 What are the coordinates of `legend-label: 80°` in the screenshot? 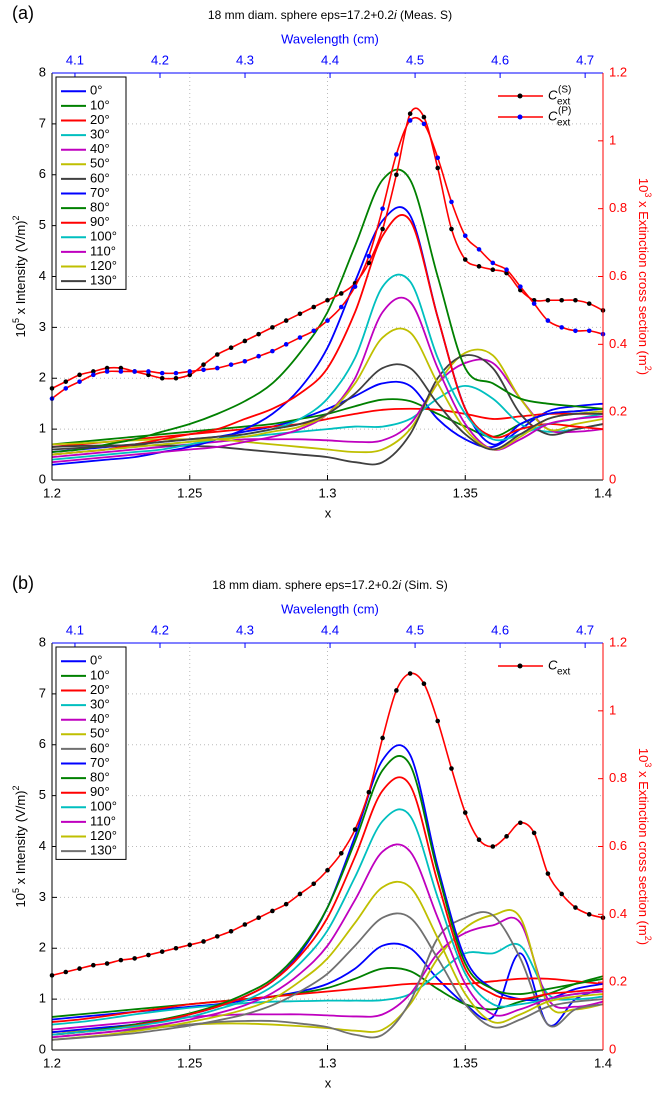 It's located at (100, 207).